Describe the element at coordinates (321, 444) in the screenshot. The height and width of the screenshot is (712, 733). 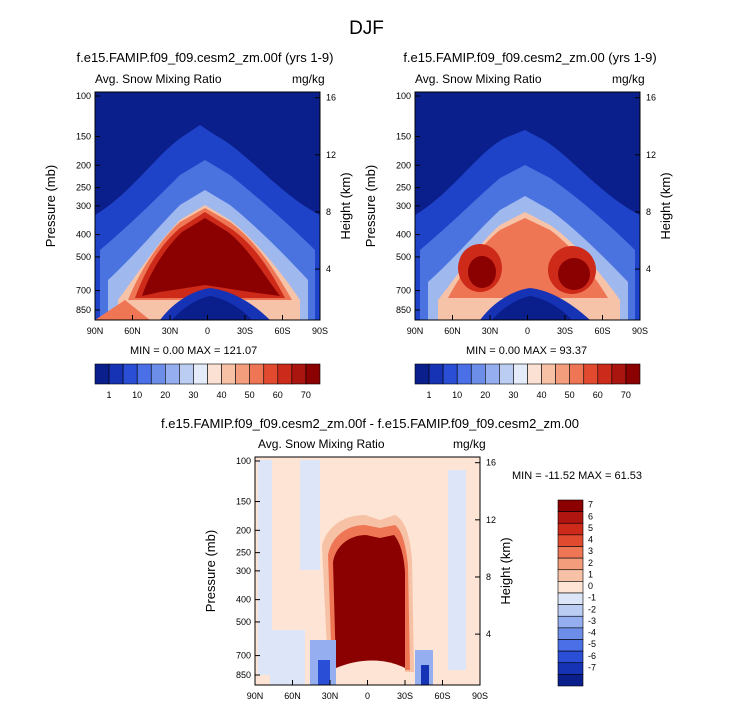
I see `panel-diff-left-subtitle: Avg. Snow Mixing Ratio` at that location.